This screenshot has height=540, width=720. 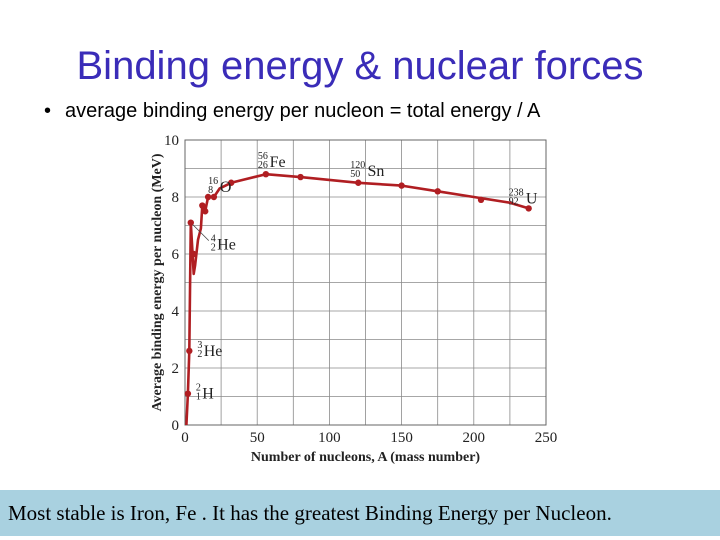 I want to click on nuclide-label-he-4: 42 He, so click(x=214, y=239).